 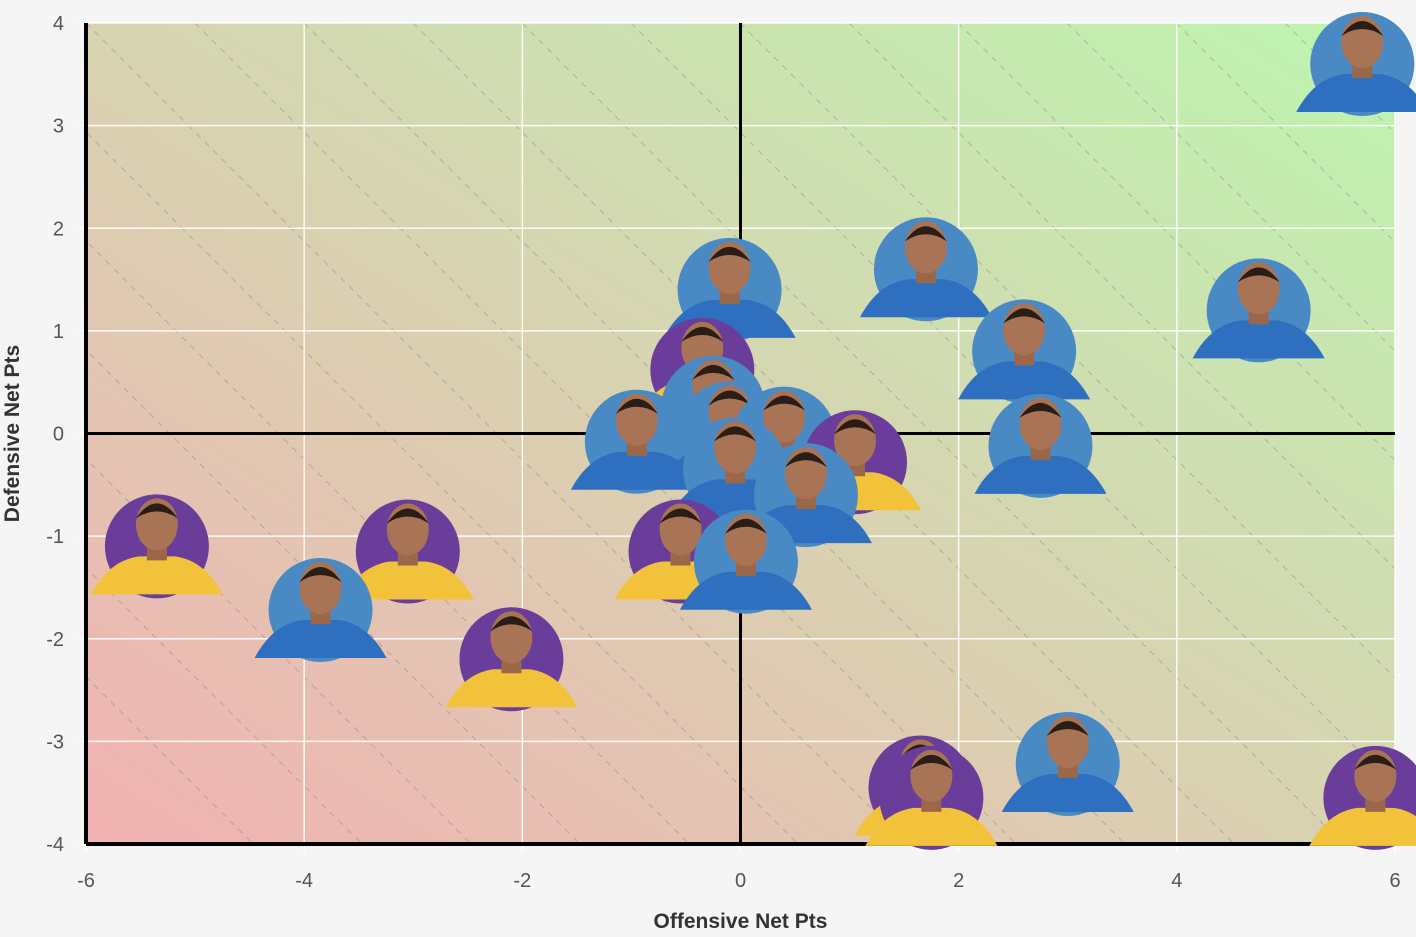 I want to click on x-tick-label: 0, so click(x=740, y=881).